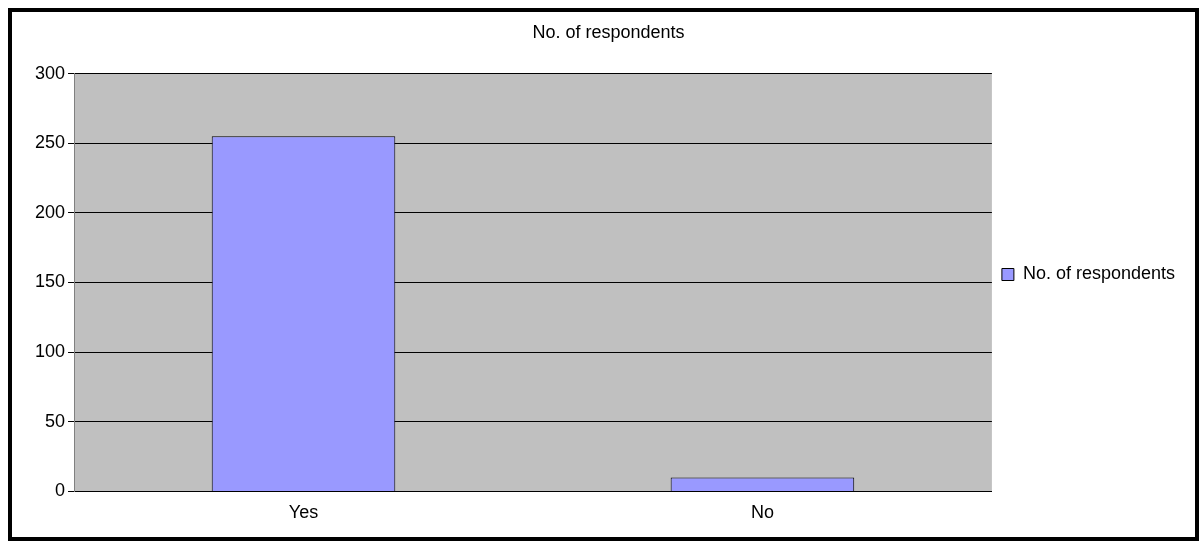 This screenshot has width=1199, height=541. What do you see at coordinates (55, 420) in the screenshot?
I see `y-tick-label: 50` at bounding box center [55, 420].